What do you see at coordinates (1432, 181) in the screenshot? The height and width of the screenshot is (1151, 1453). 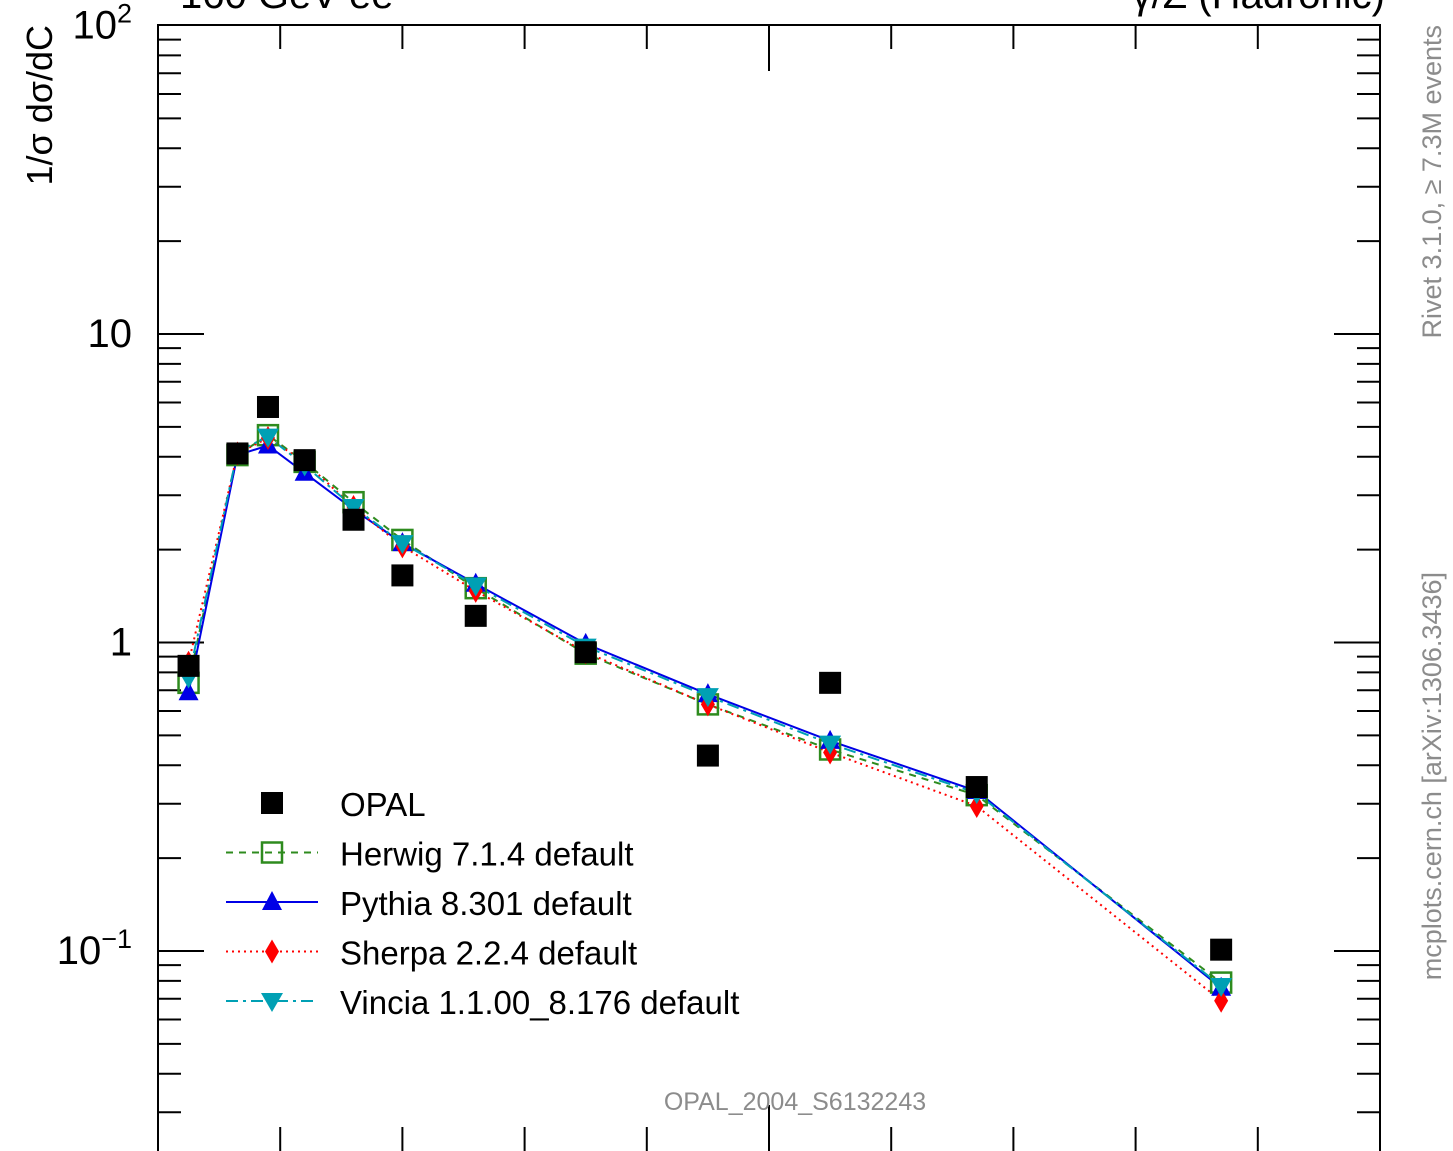 I see `rivet-label: Rivet 3.1.0, ≥ 7.3M events` at bounding box center [1432, 181].